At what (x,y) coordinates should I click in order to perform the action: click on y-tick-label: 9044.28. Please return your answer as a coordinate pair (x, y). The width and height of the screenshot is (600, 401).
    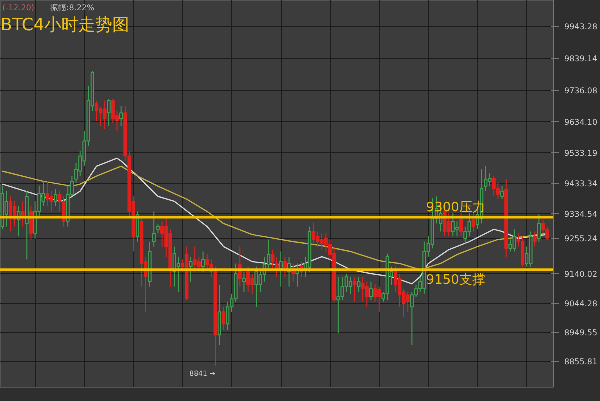
    Looking at the image, I should click on (581, 303).